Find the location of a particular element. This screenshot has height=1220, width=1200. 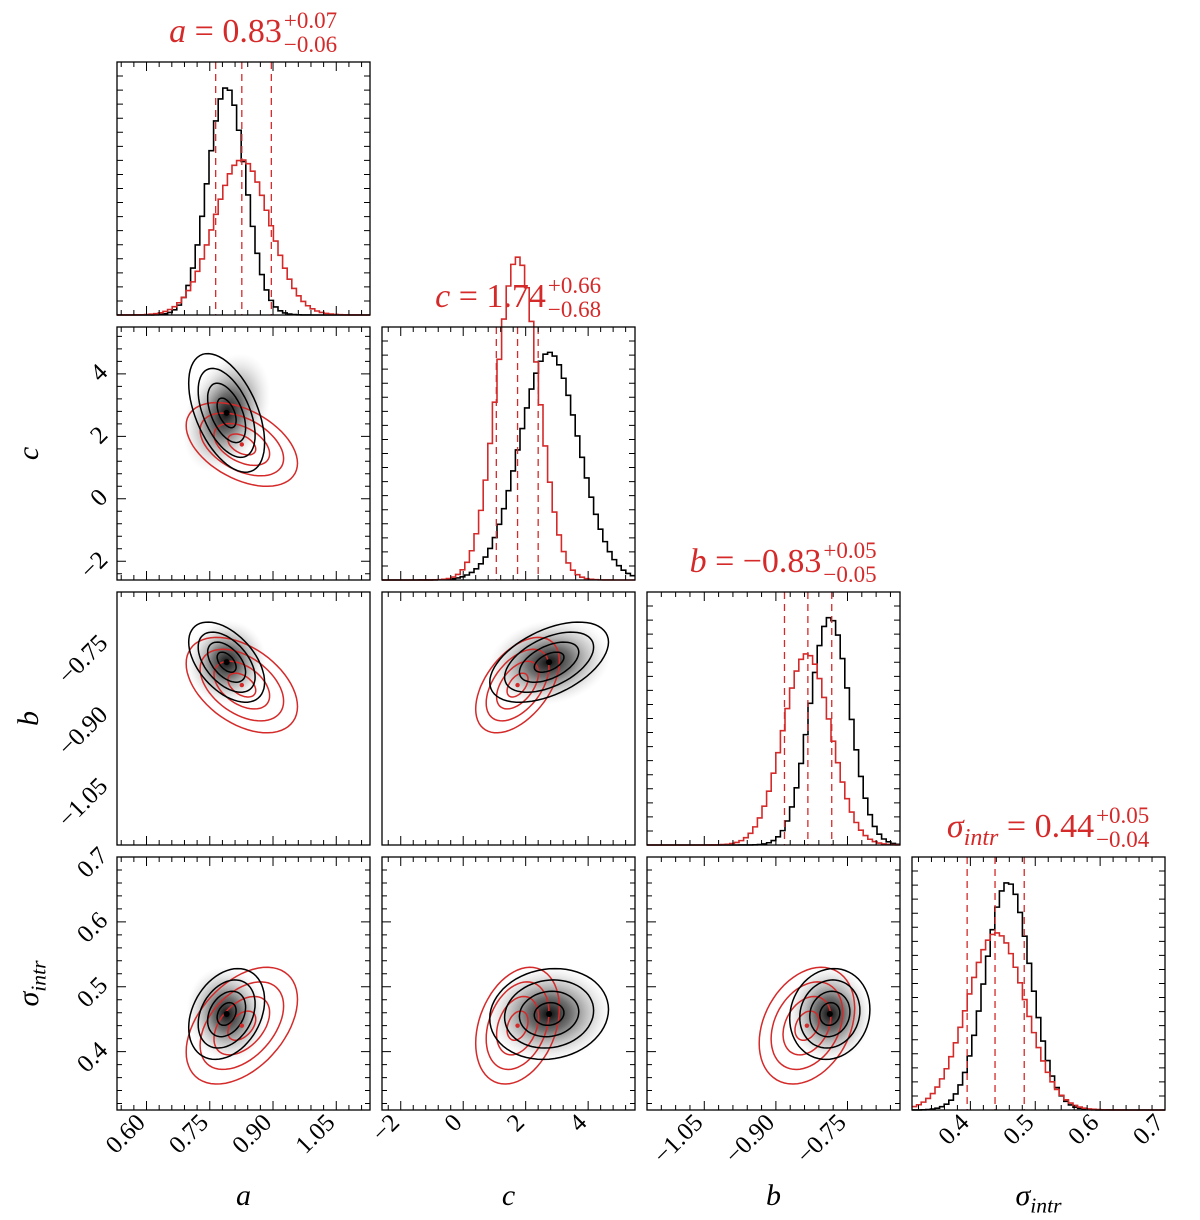

title-value: = 1.74 is located at coordinates (498, 296).